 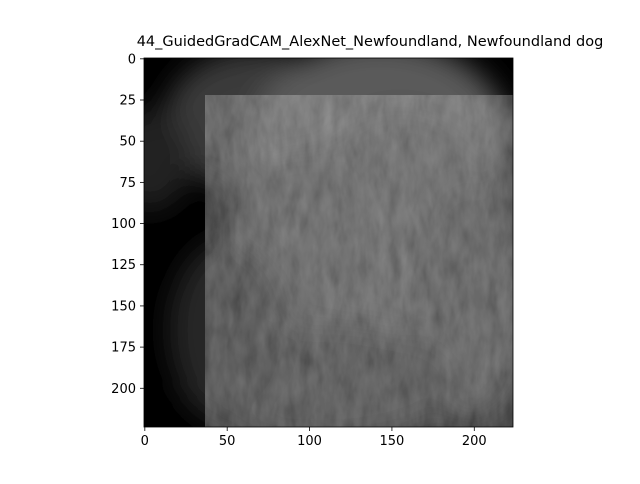 I want to click on y-tick-label: 200, so click(x=123, y=389).